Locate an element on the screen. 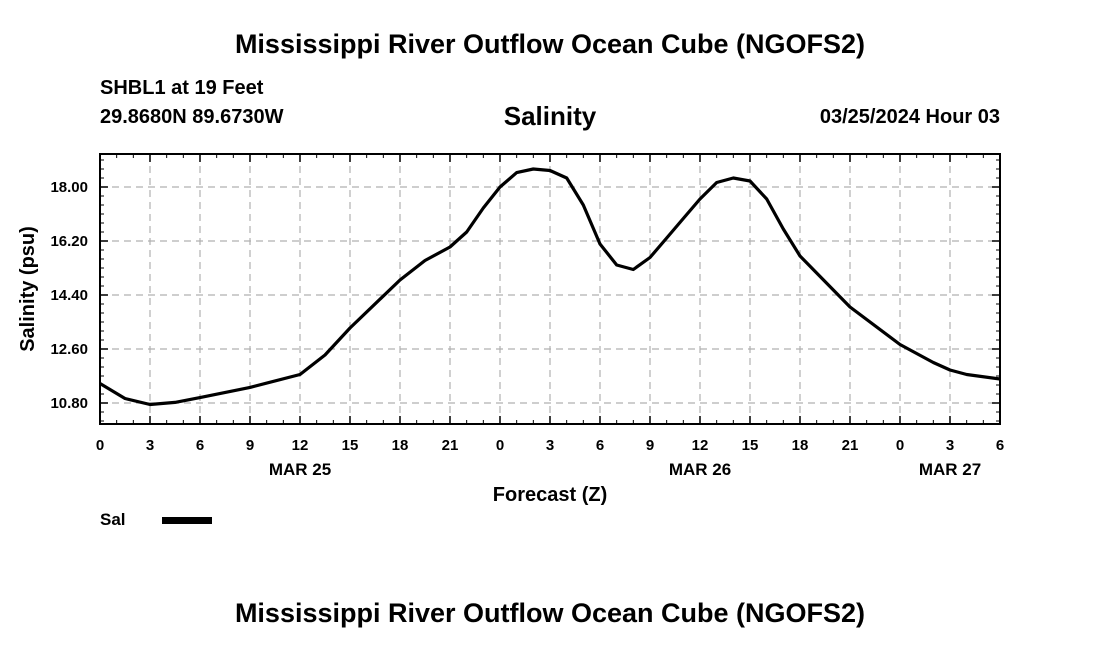  y-tick-label: 18.00 is located at coordinates (69, 187).